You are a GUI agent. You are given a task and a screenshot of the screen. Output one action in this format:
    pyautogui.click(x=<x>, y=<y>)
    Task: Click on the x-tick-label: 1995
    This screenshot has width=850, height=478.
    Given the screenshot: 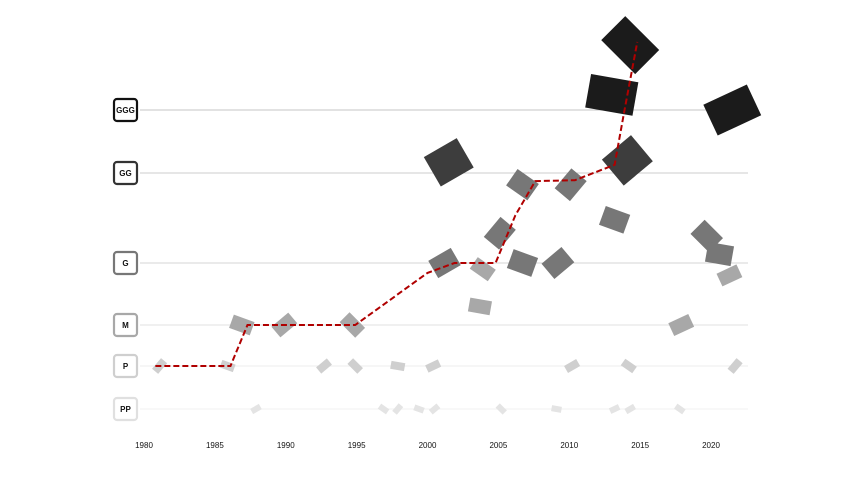 What is the action you would take?
    pyautogui.click(x=357, y=445)
    